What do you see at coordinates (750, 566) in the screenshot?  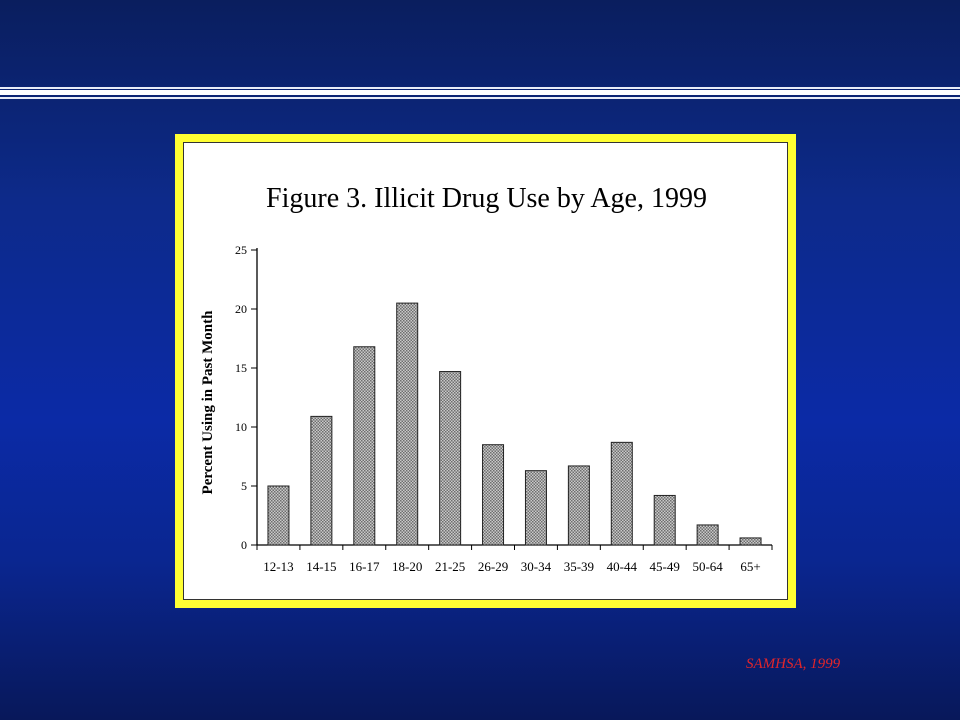 I see `x-tick-label: 65+` at bounding box center [750, 566].